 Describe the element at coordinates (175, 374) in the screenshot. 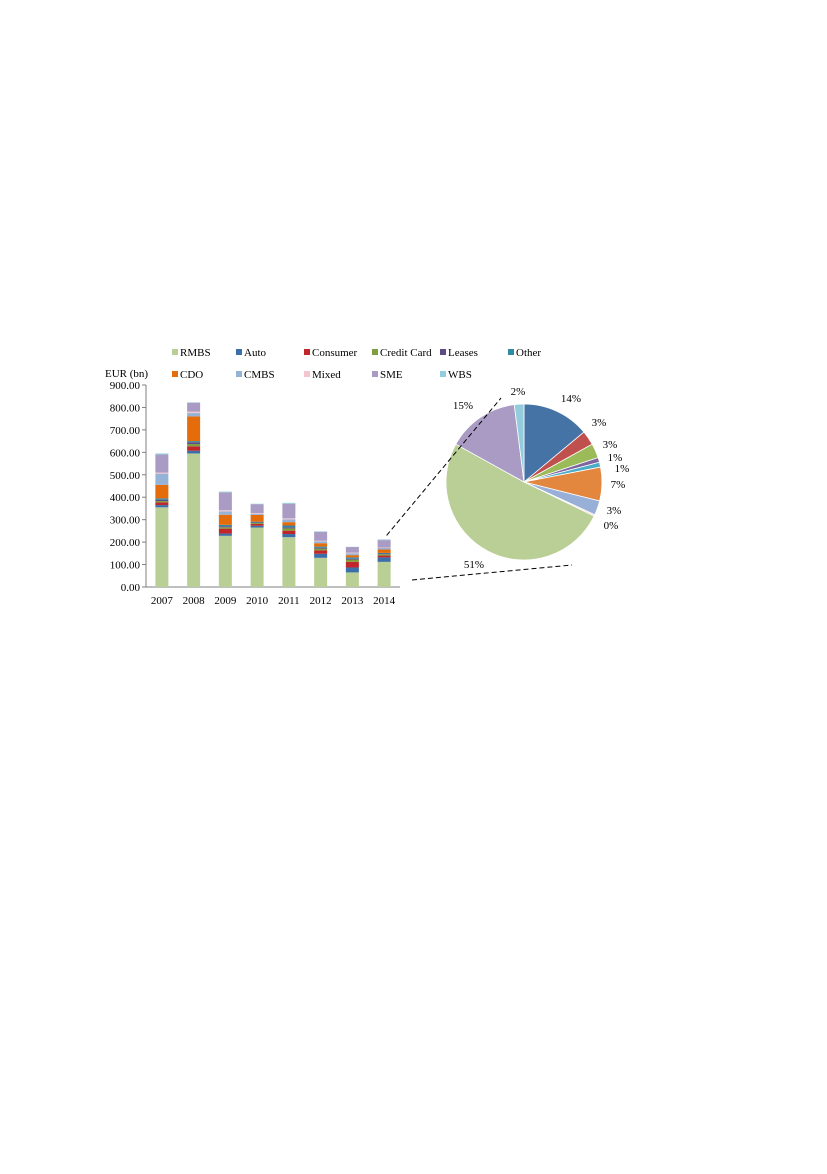

I see `legend-swatch-cdo` at that location.